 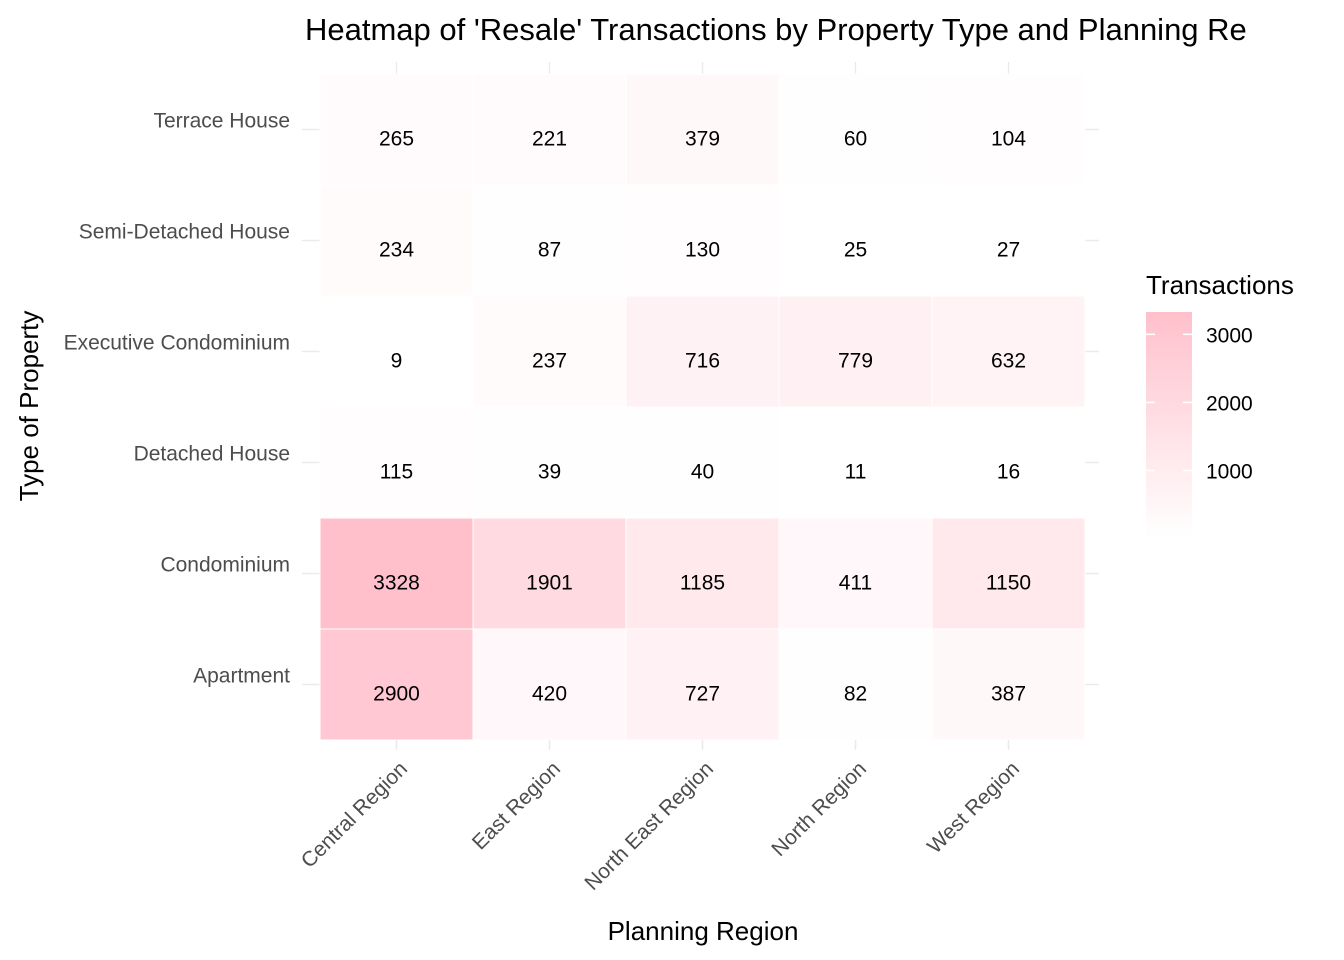 What do you see at coordinates (549, 139) in the screenshot?
I see `cell-value-label: 221` at bounding box center [549, 139].